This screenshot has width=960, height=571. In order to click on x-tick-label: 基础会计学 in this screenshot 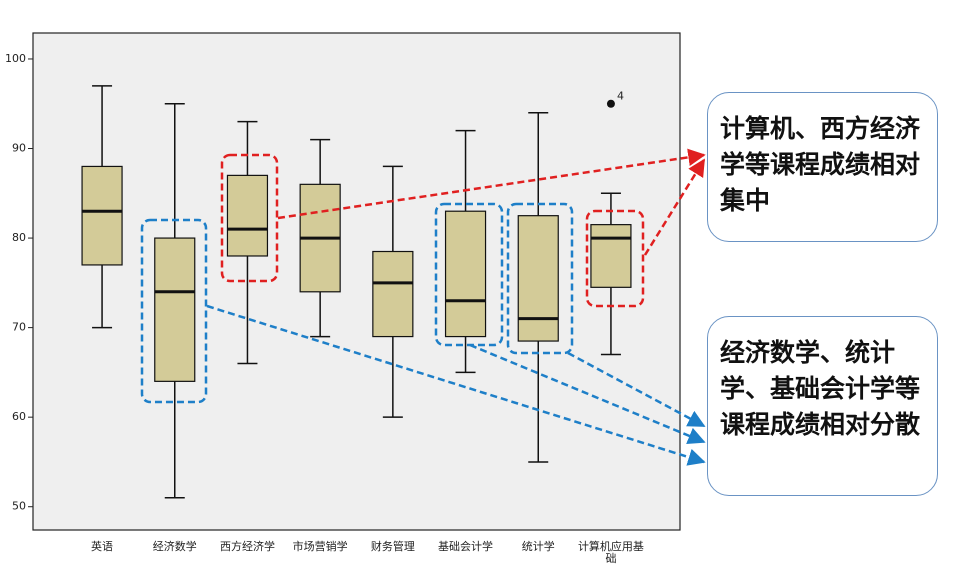, I will do `click(466, 546)`.